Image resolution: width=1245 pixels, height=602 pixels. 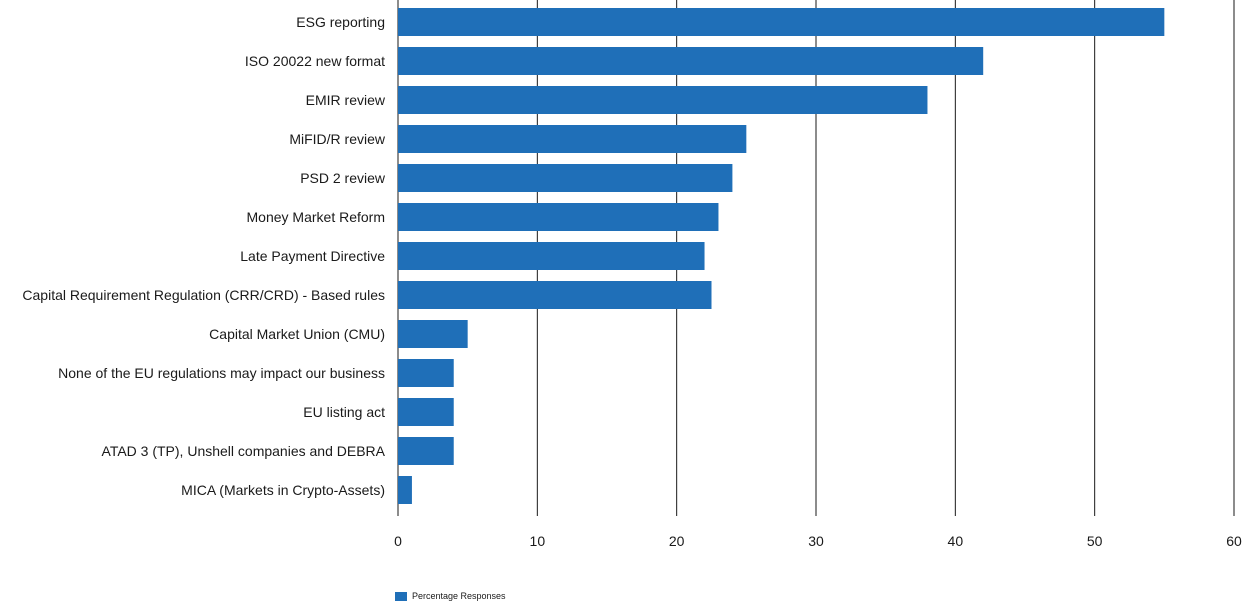 What do you see at coordinates (344, 412) in the screenshot?
I see `category-label: EU listing act` at bounding box center [344, 412].